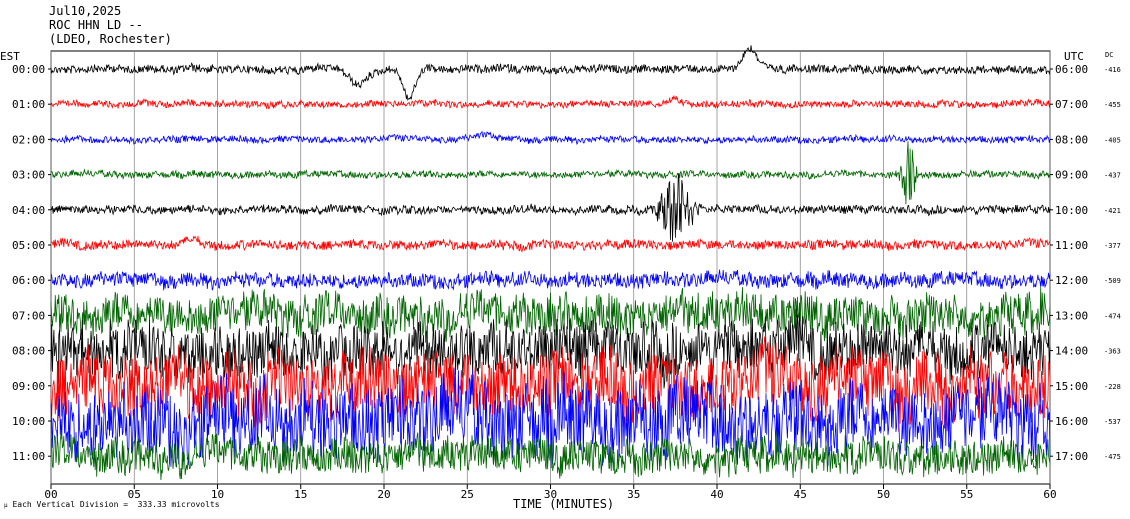 The height and width of the screenshot is (519, 1130). What do you see at coordinates (1071, 210) in the screenshot?
I see `row-label-utc: 10:00` at bounding box center [1071, 210].